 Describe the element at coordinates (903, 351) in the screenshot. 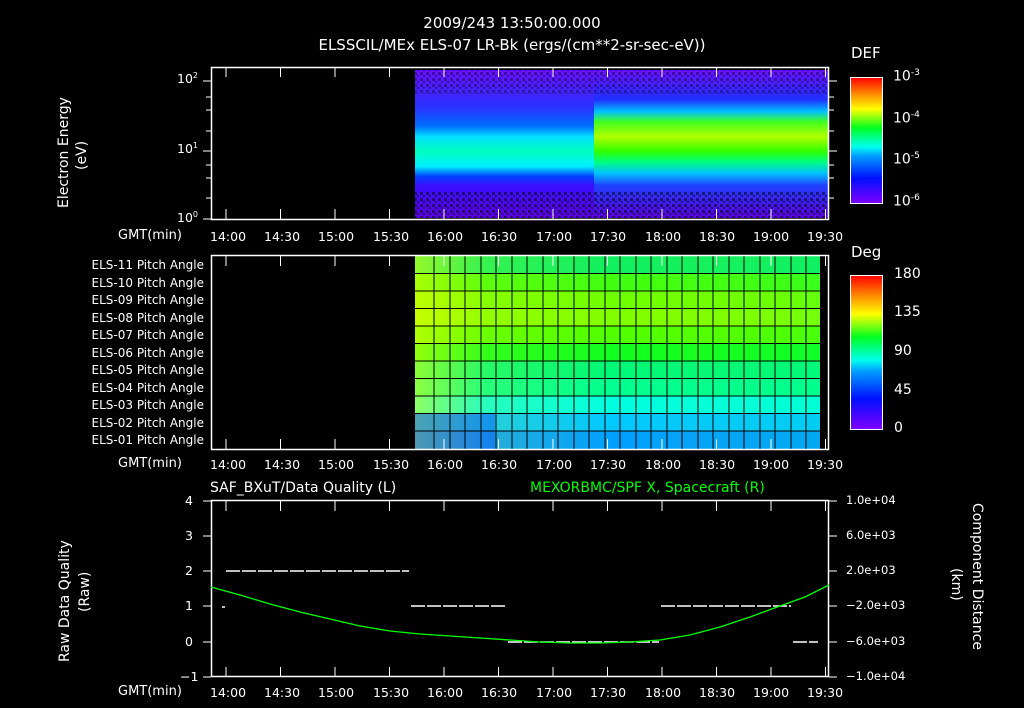

I see `colorbar2-tick: 90` at that location.